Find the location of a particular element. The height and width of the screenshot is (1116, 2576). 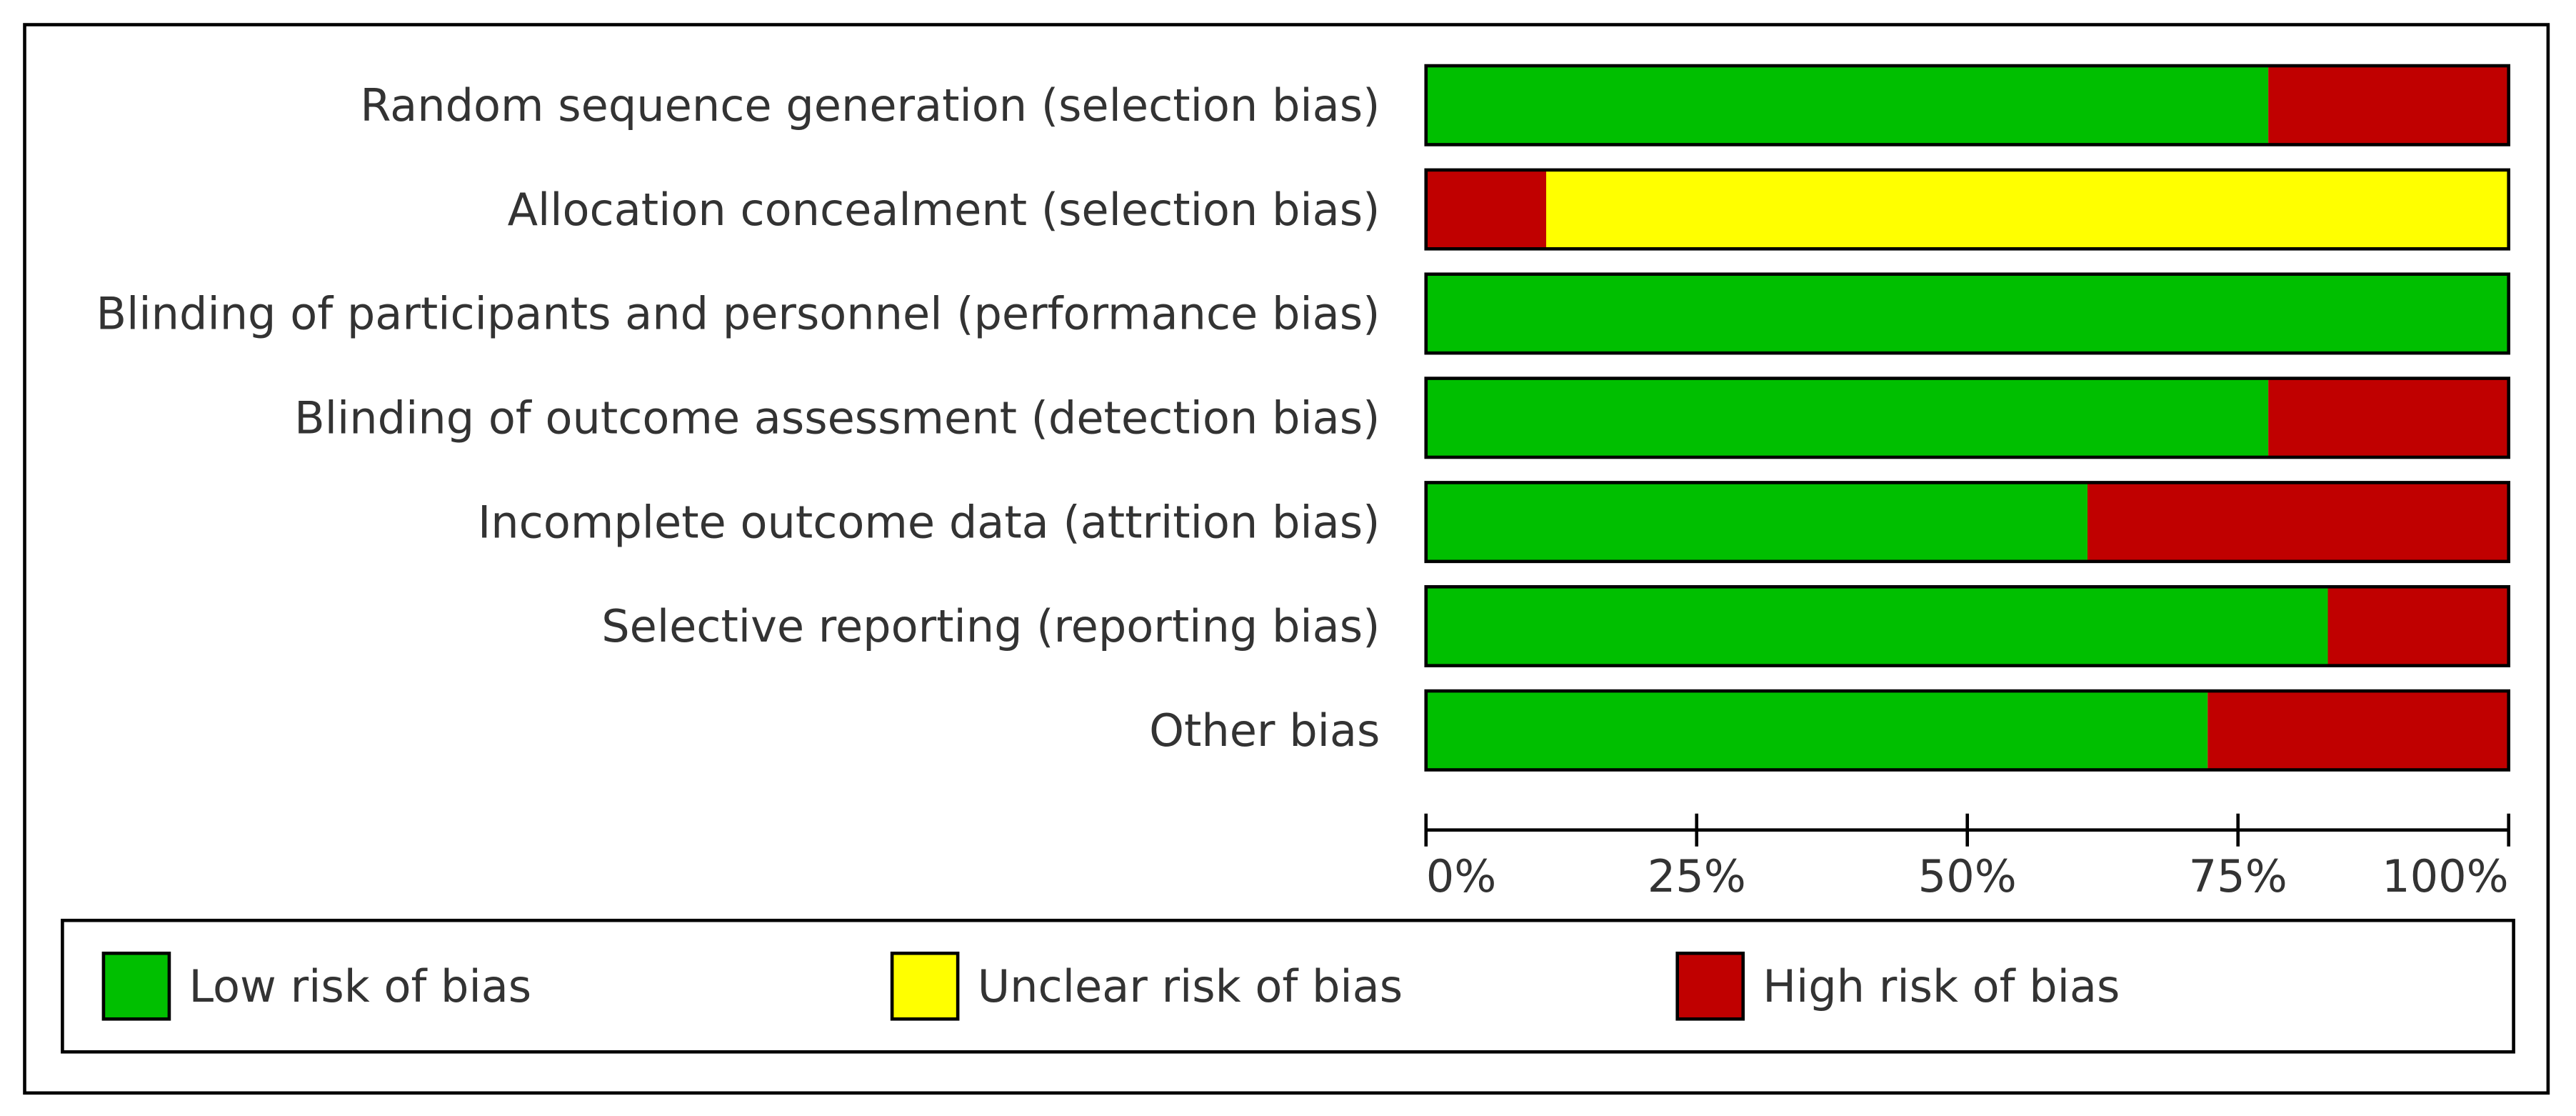

x-tick-label: 0% is located at coordinates (1461, 876).